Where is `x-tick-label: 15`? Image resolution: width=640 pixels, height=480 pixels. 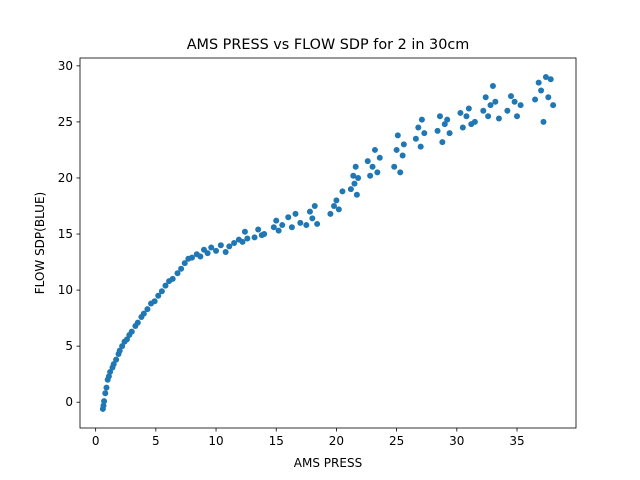
x-tick-label: 15 is located at coordinates (276, 441).